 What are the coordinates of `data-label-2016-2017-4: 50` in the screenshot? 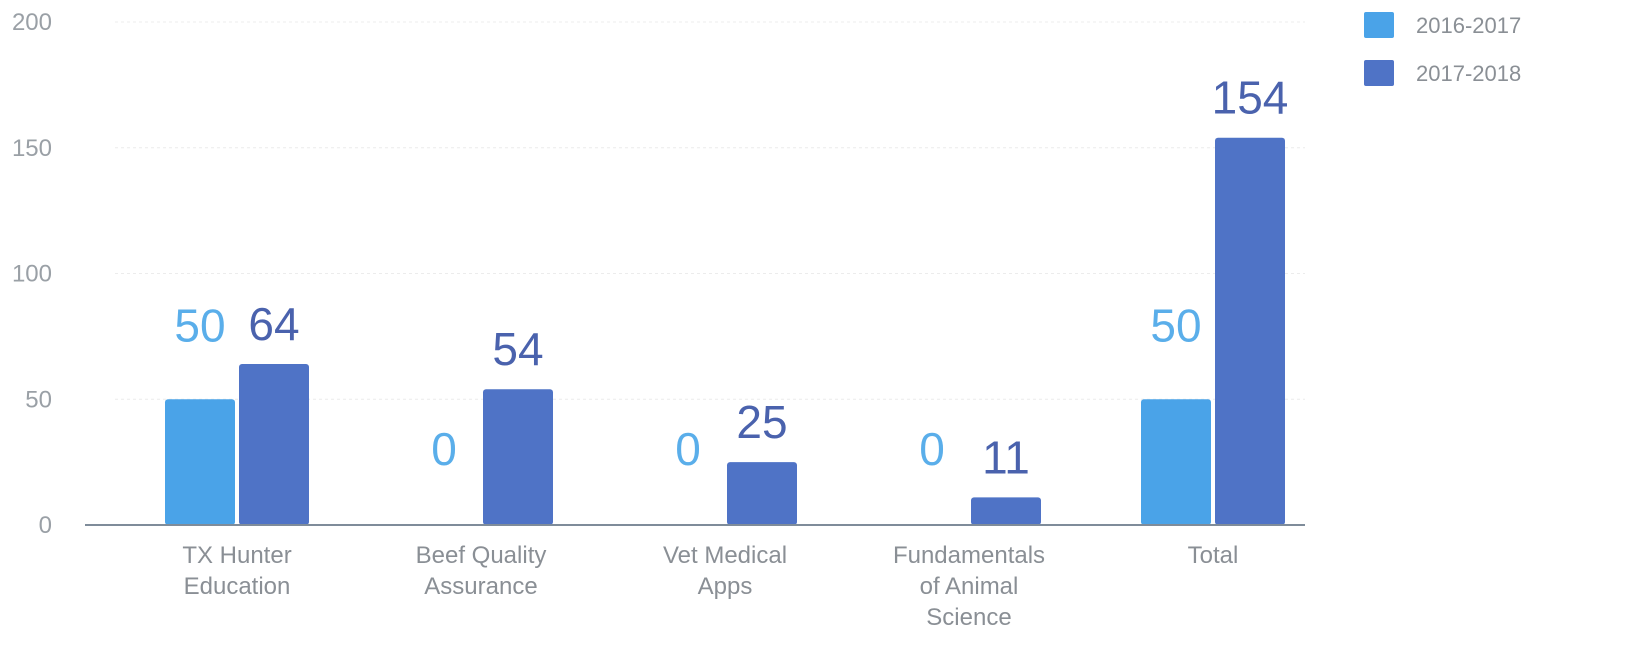 It's located at (1175, 325).